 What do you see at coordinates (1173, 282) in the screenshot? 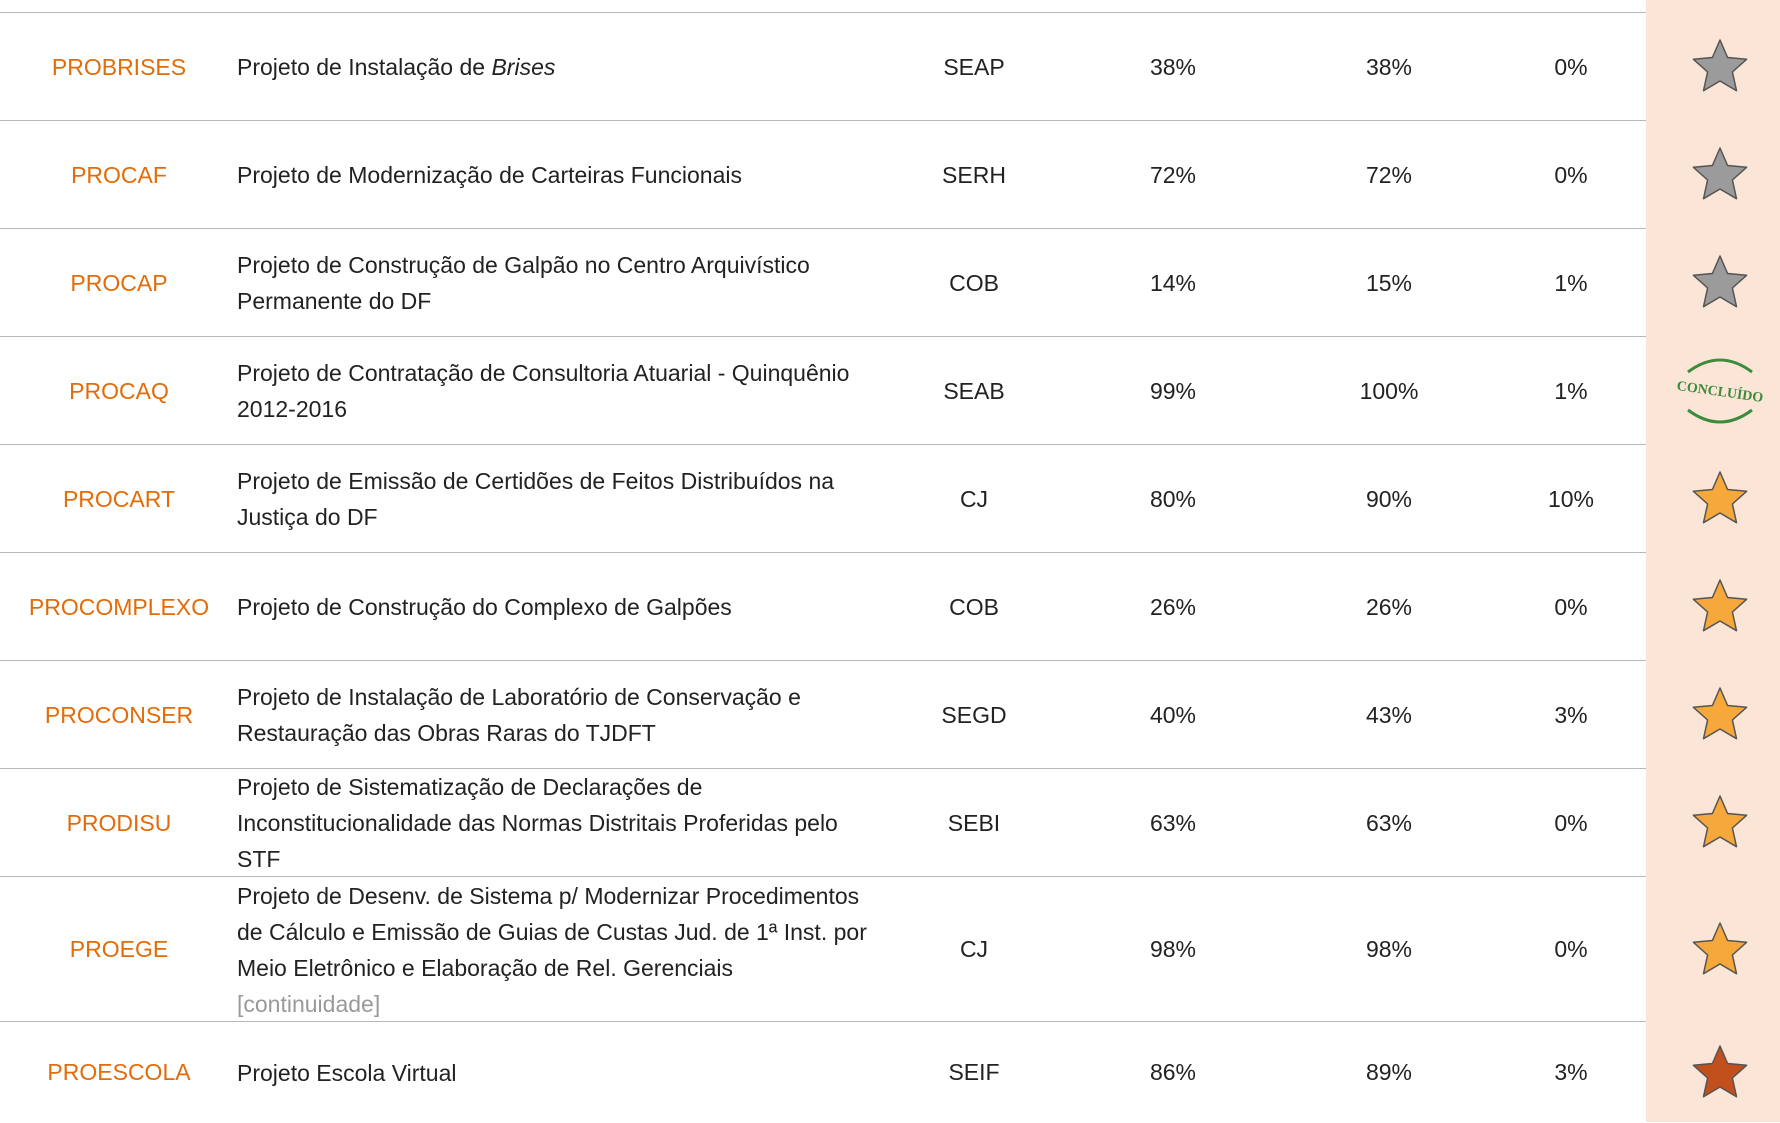
I see `percent: 14%` at bounding box center [1173, 282].